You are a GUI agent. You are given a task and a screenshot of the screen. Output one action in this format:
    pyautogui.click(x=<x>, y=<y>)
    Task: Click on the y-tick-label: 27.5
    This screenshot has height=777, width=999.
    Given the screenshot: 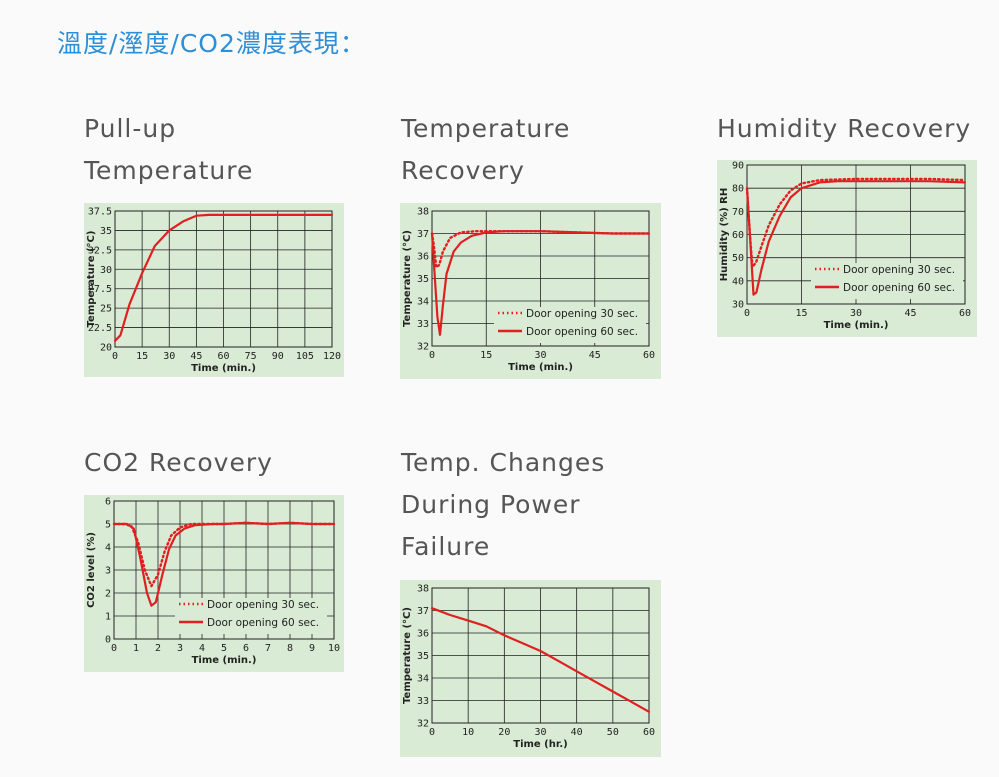 What is the action you would take?
    pyautogui.click(x=100, y=289)
    